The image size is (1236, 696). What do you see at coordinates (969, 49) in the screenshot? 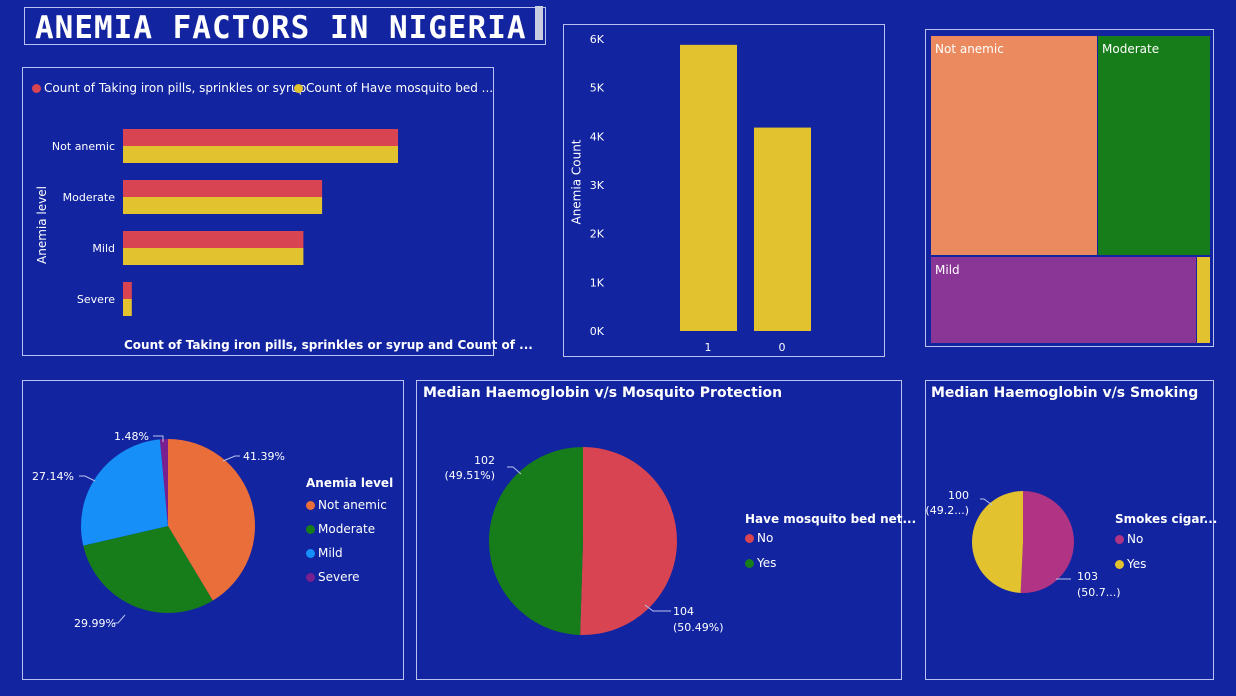
I see `treemap-label: Not anemic` at bounding box center [969, 49].